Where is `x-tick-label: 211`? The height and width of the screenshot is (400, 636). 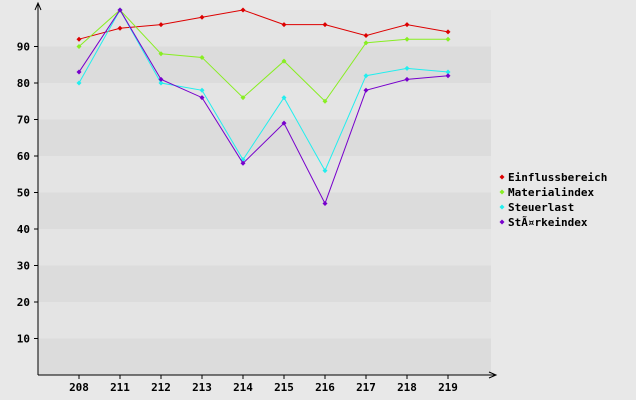
x-tick-label: 211 is located at coordinates (120, 387).